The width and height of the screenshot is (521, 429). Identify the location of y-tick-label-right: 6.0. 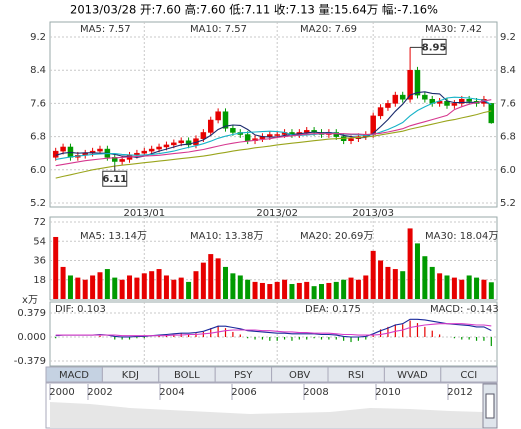
(508, 170).